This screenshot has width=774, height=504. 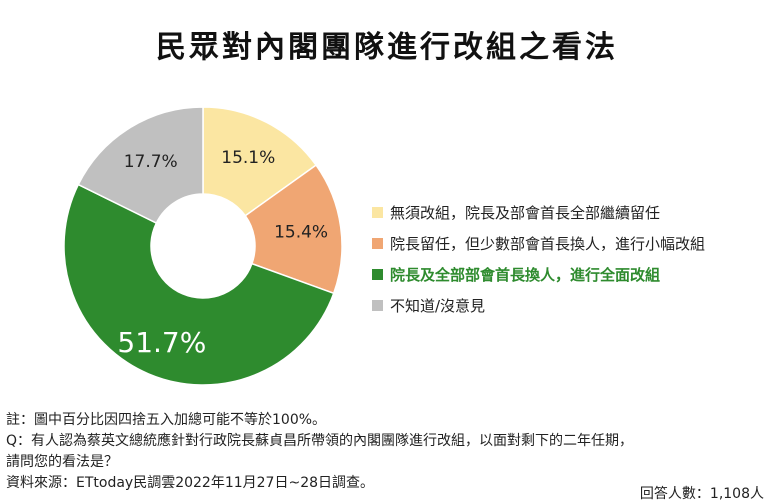 What do you see at coordinates (701, 494) in the screenshot?
I see `respondent-count: 回答人數：1,108人` at bounding box center [701, 494].